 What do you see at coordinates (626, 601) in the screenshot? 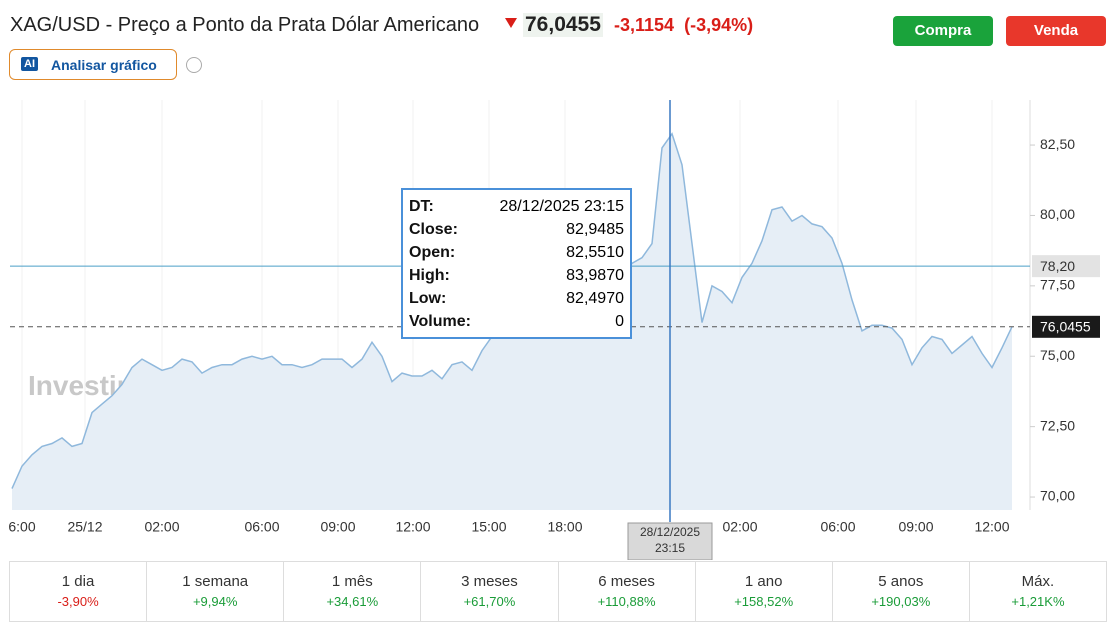
I see `period-change: +110,88%` at bounding box center [626, 601].